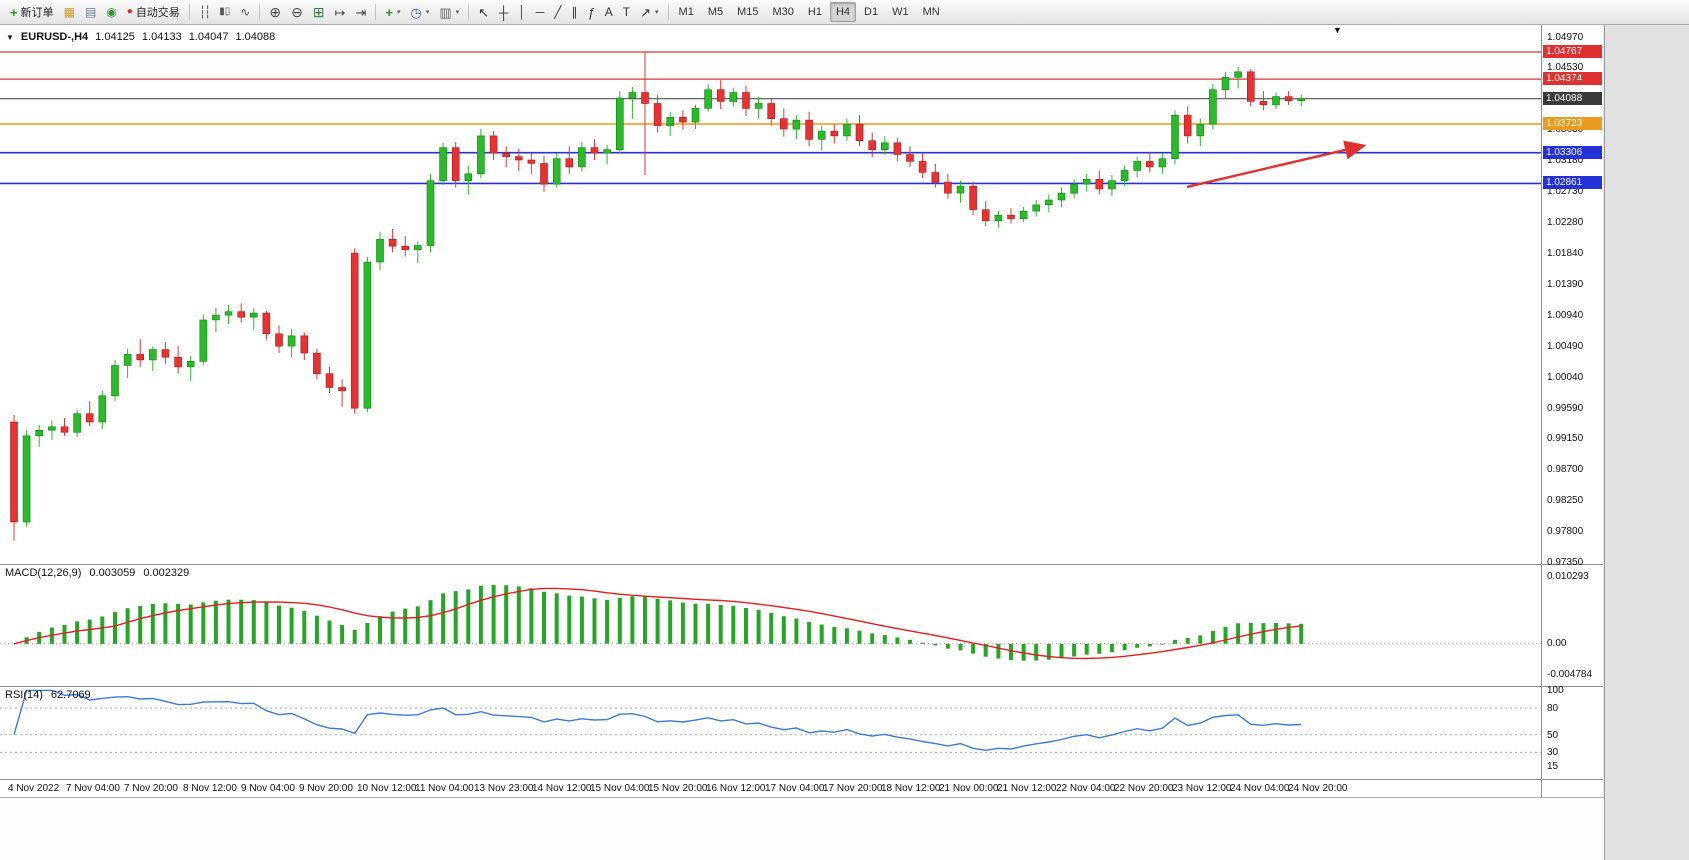  I want to click on chart-shift-button: ⇥, so click(360, 12).